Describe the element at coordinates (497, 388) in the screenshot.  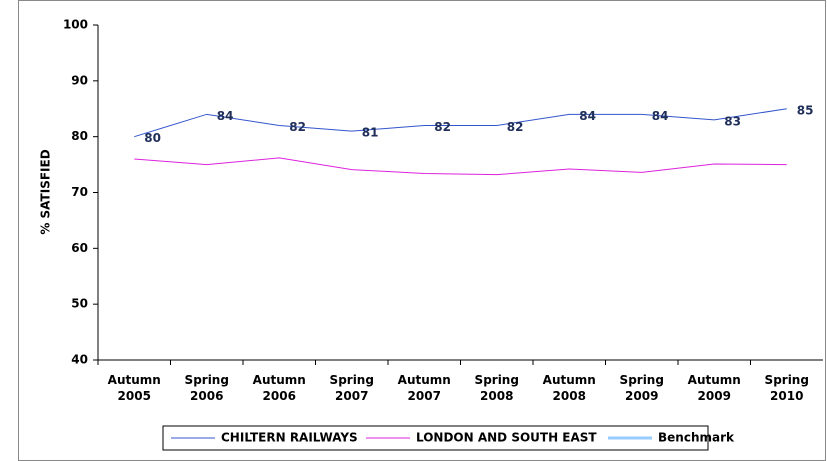
I see `x-tick-label: Spring 2008` at that location.